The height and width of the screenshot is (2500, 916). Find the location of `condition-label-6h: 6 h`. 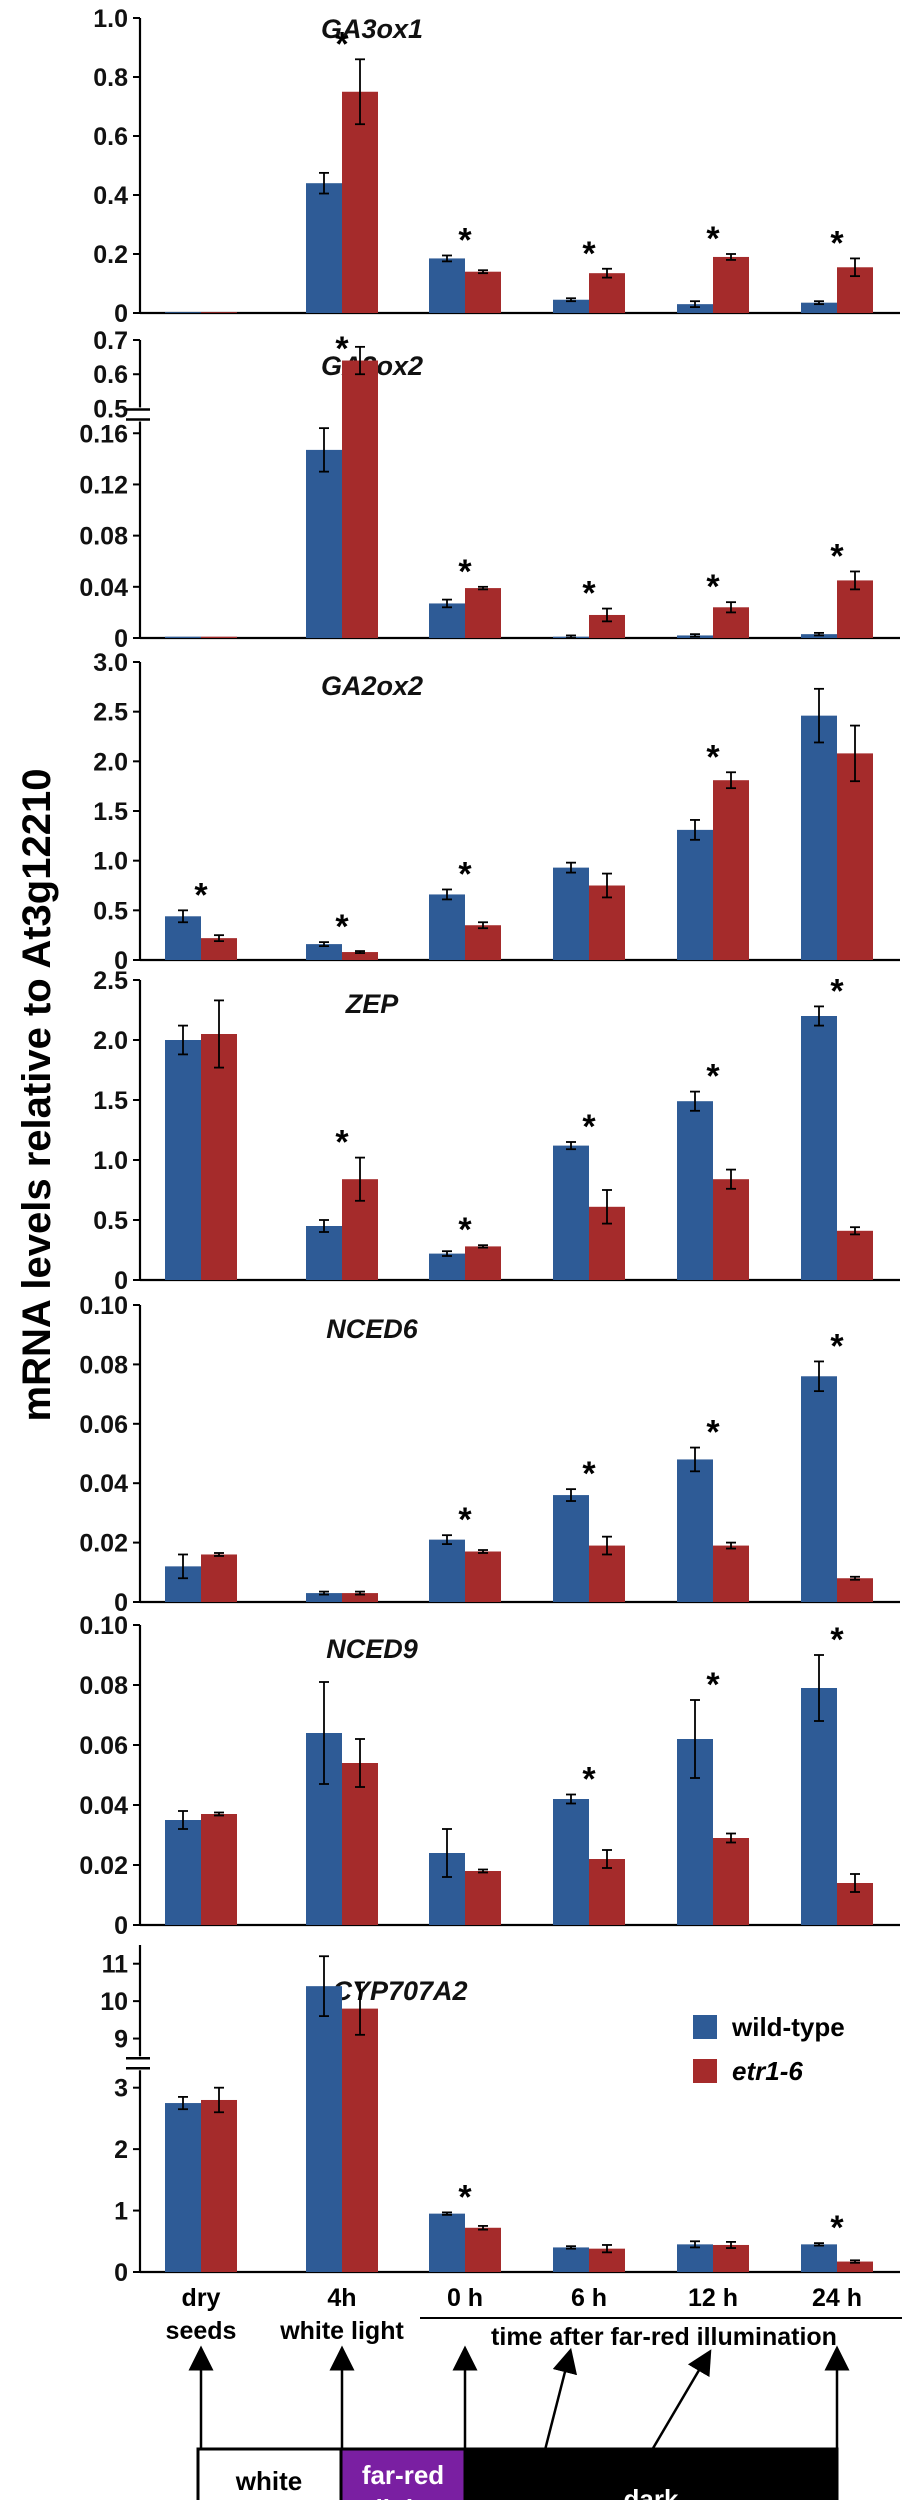

condition-label-6h: 6 h is located at coordinates (589, 2298).